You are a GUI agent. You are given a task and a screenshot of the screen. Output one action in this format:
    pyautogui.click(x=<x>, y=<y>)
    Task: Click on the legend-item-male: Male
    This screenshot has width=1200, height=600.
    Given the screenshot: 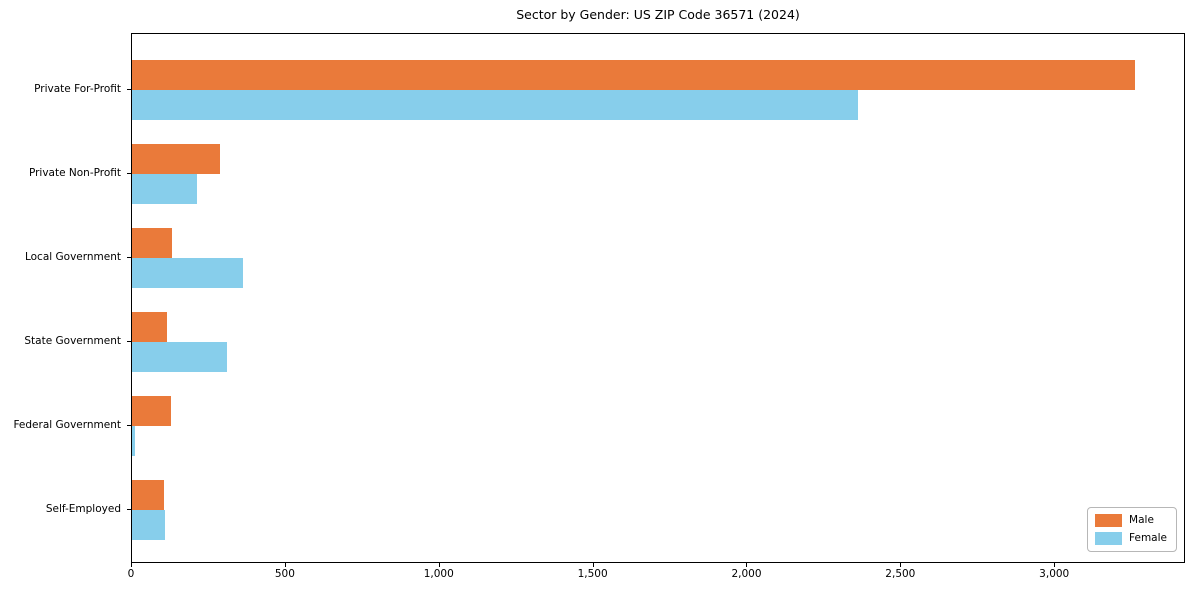 What is the action you would take?
    pyautogui.click(x=1131, y=520)
    